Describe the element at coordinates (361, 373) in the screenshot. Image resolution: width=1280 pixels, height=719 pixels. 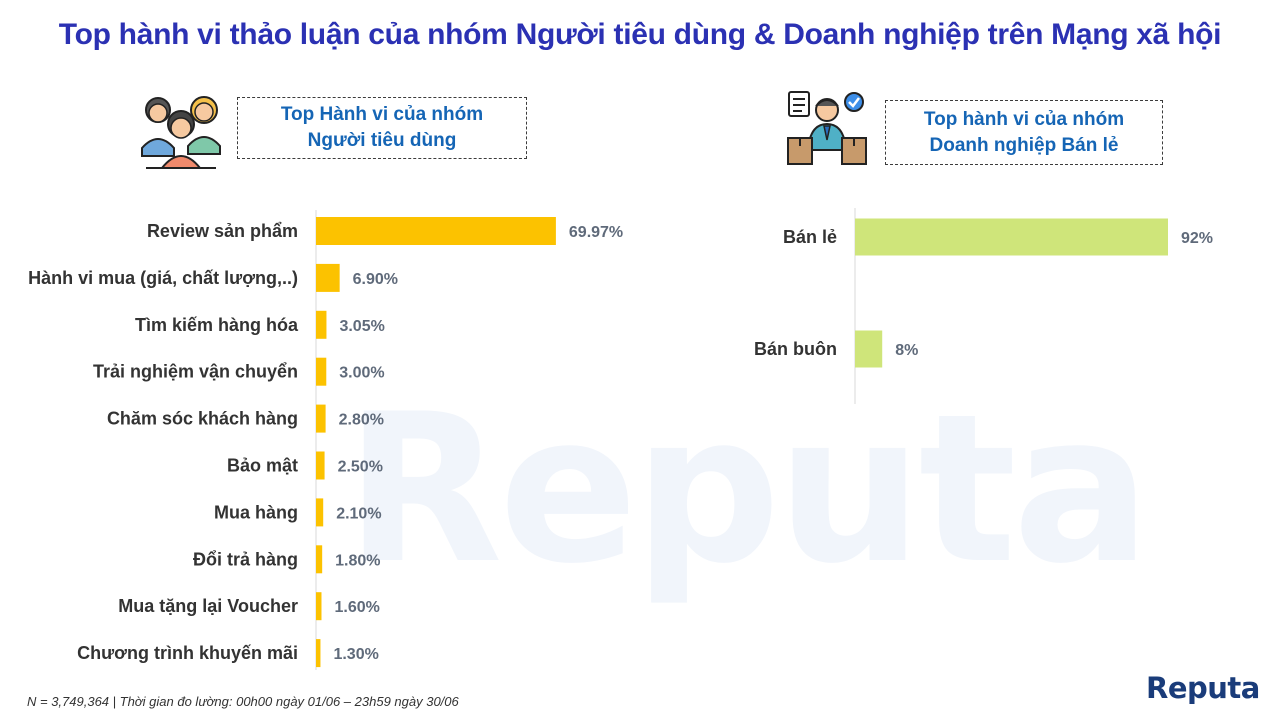
I see `value-label: 3.00%` at that location.